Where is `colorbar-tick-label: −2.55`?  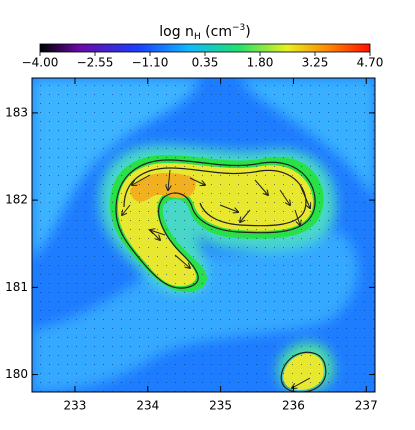
colorbar-tick-label: −2.55 is located at coordinates (95, 63).